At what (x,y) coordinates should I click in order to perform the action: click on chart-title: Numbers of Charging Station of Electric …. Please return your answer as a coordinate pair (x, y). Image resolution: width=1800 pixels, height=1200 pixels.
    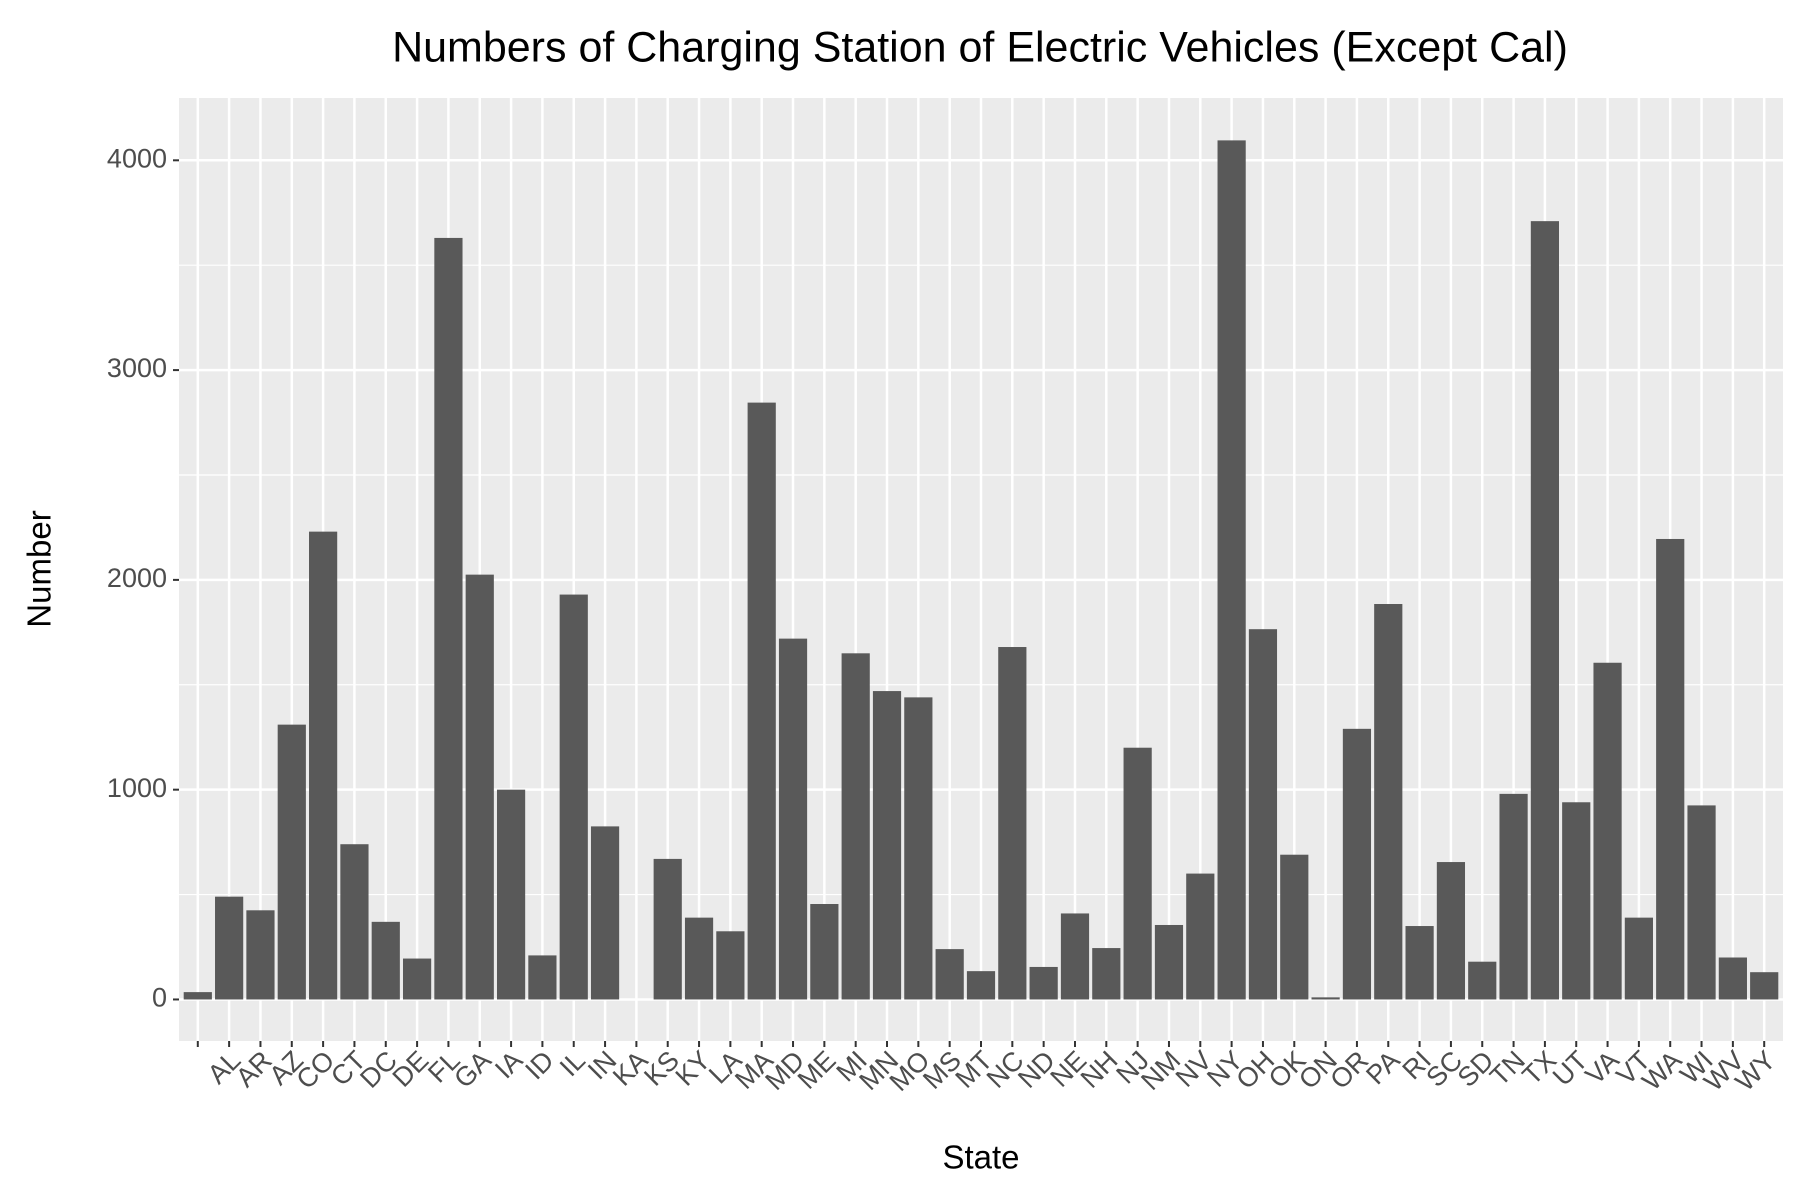
    Looking at the image, I should click on (980, 47).